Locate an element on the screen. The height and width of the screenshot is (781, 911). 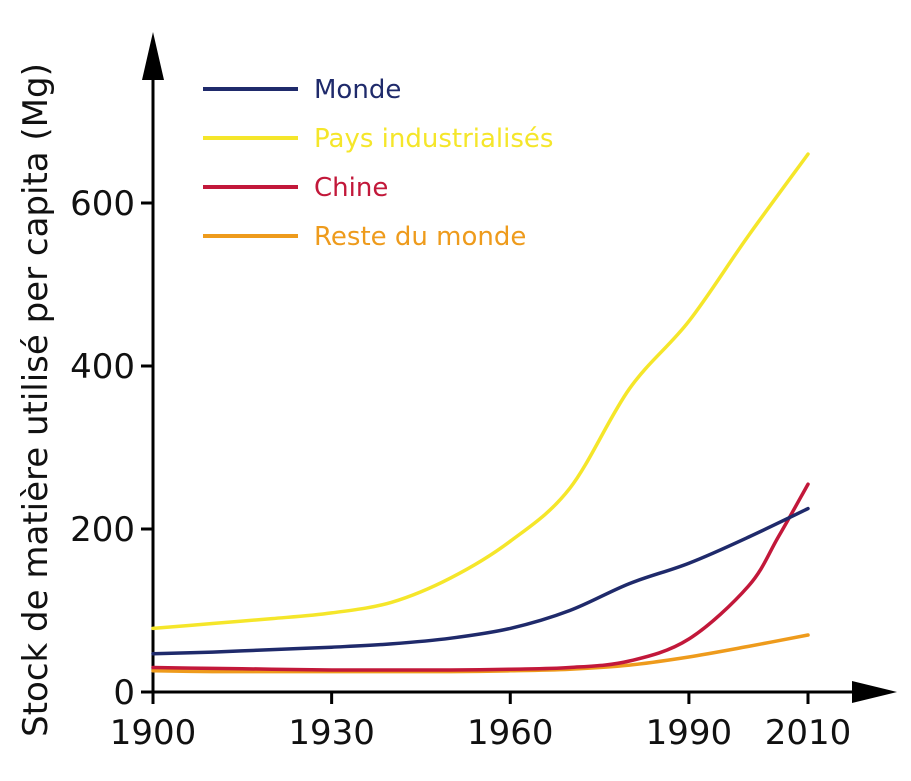
y-tick-label: 0 is located at coordinates (124, 693).